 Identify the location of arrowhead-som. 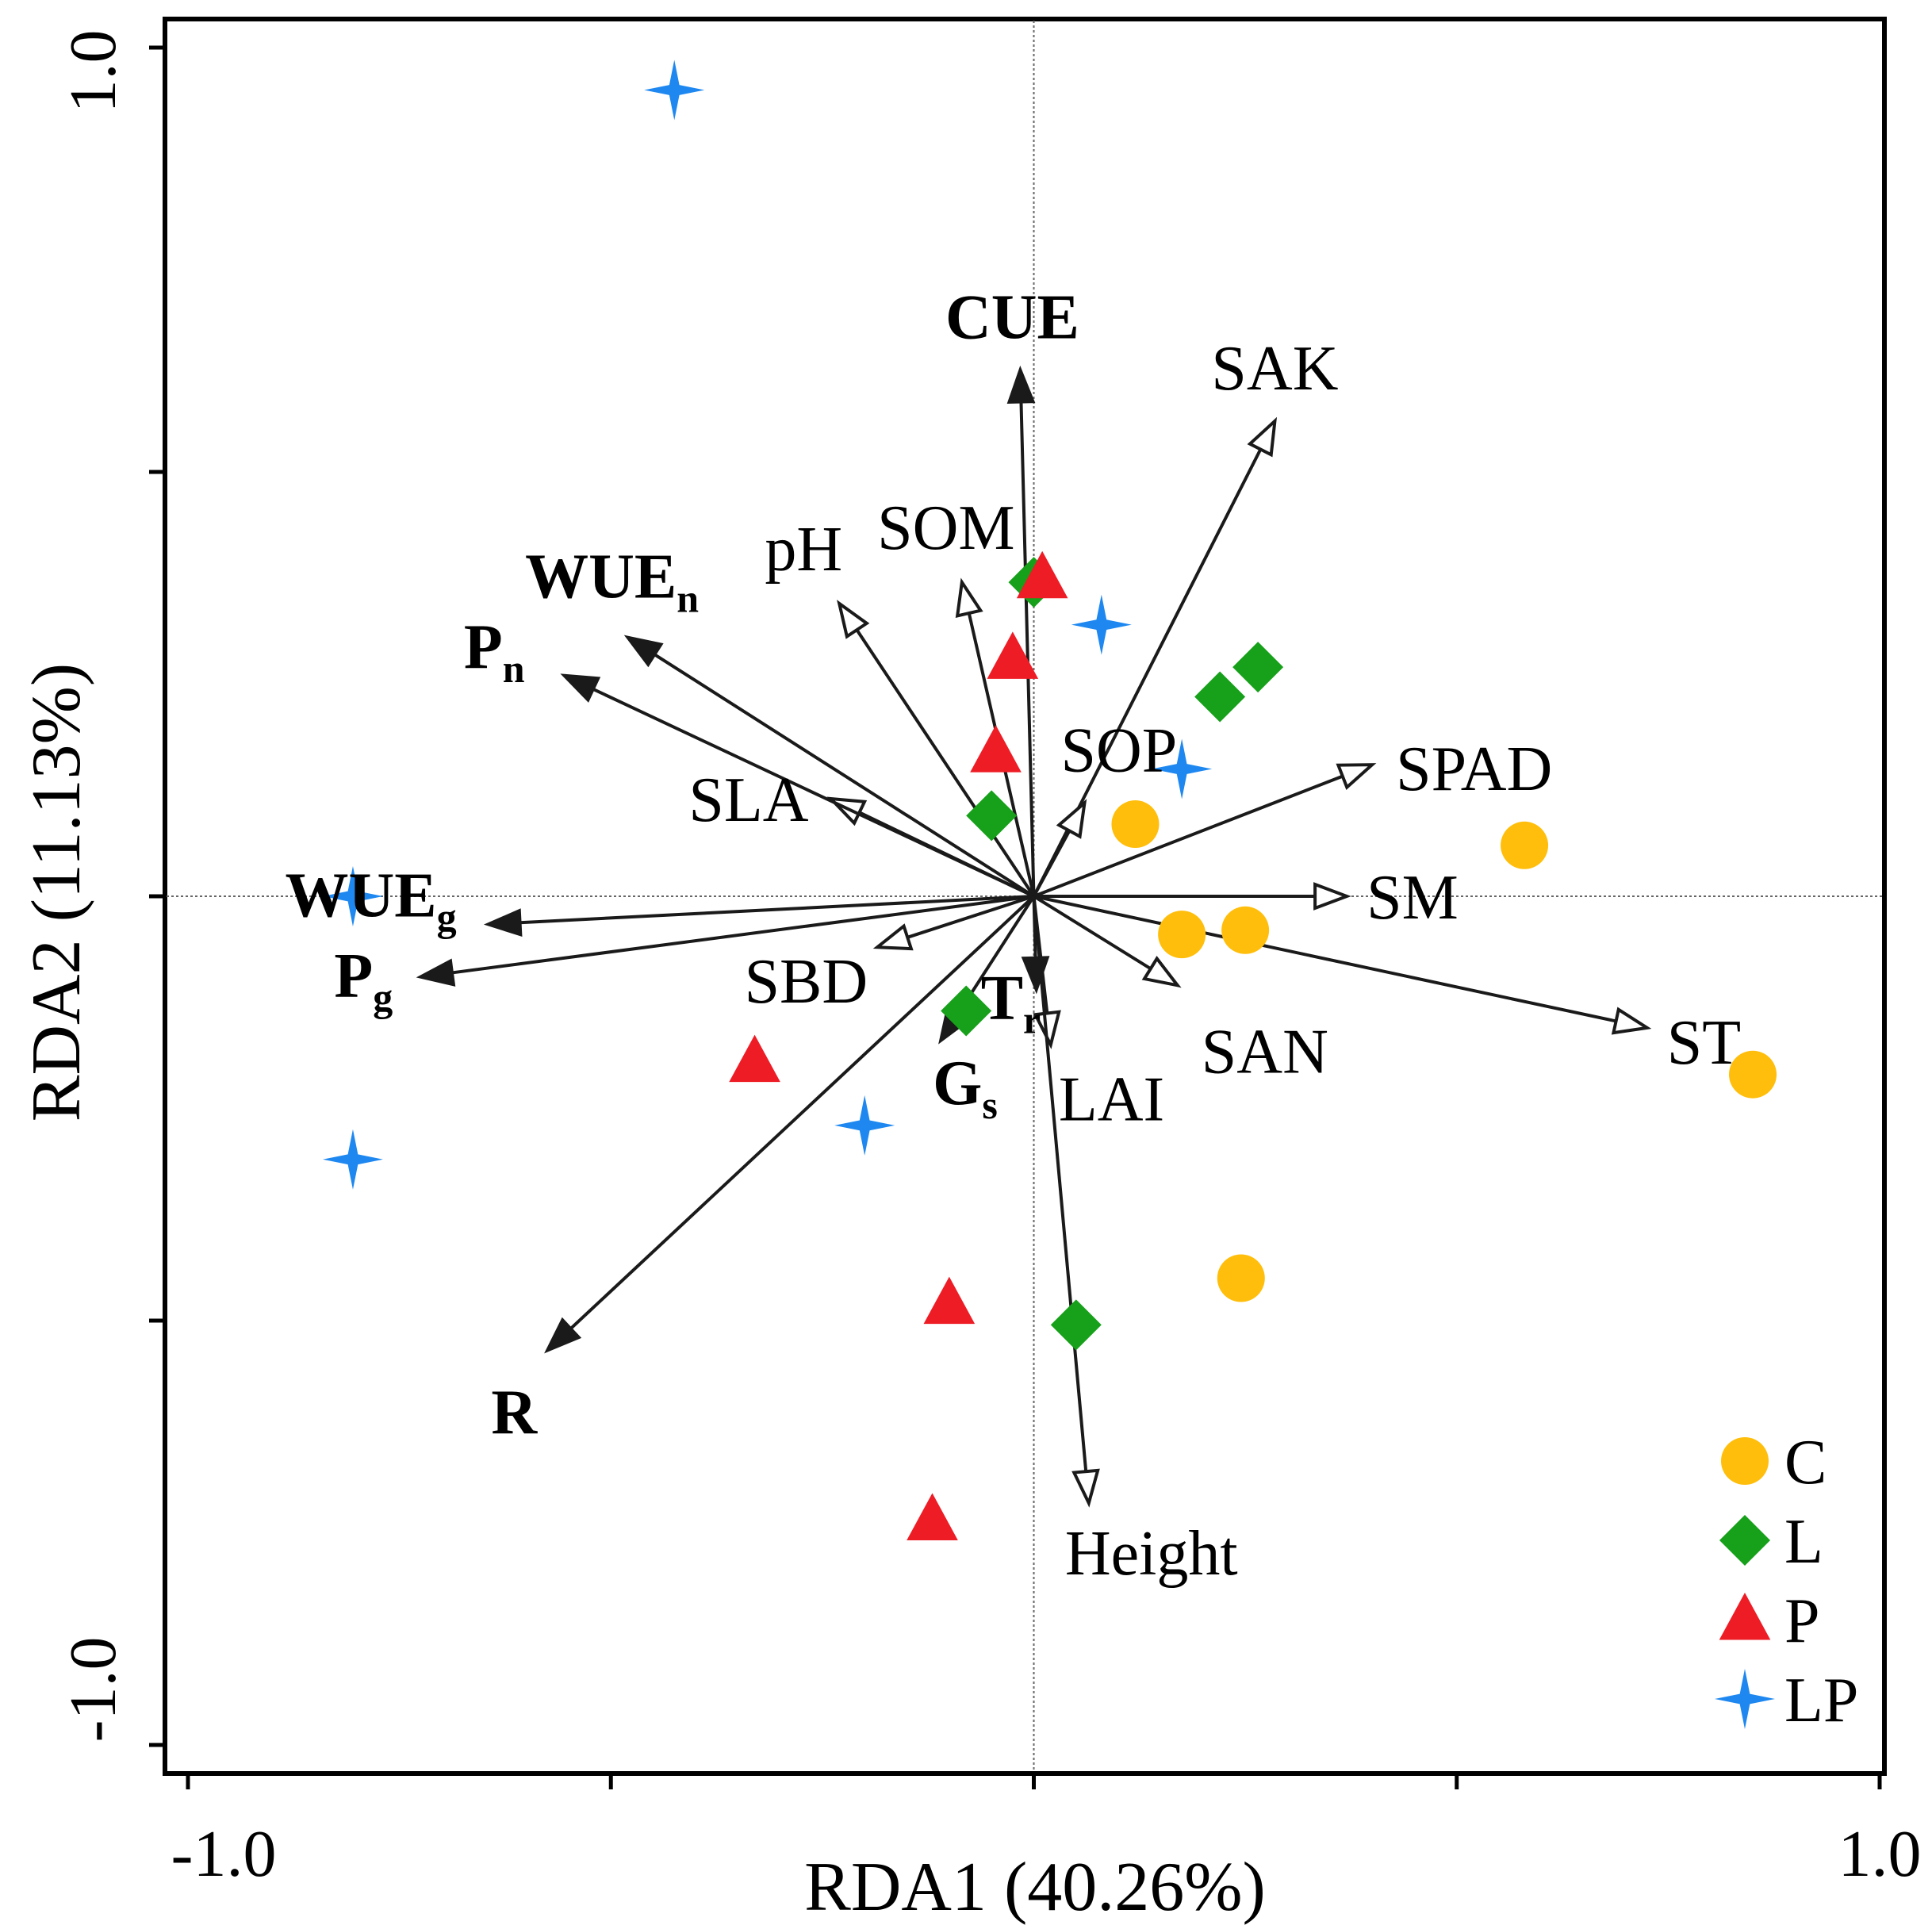
(969, 598).